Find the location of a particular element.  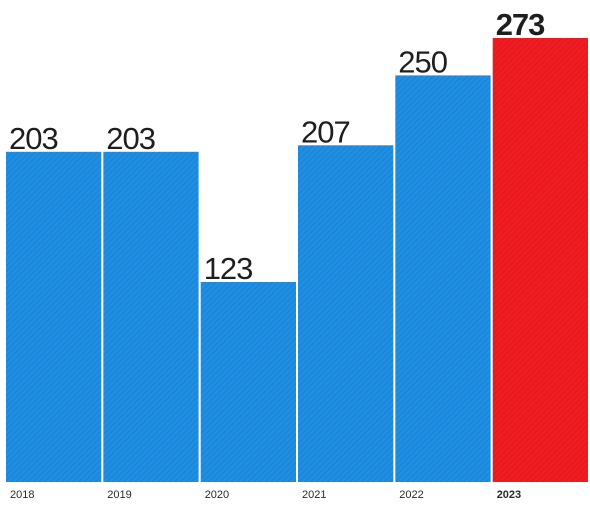

category-label-2019: 2019 is located at coordinates (119, 495).